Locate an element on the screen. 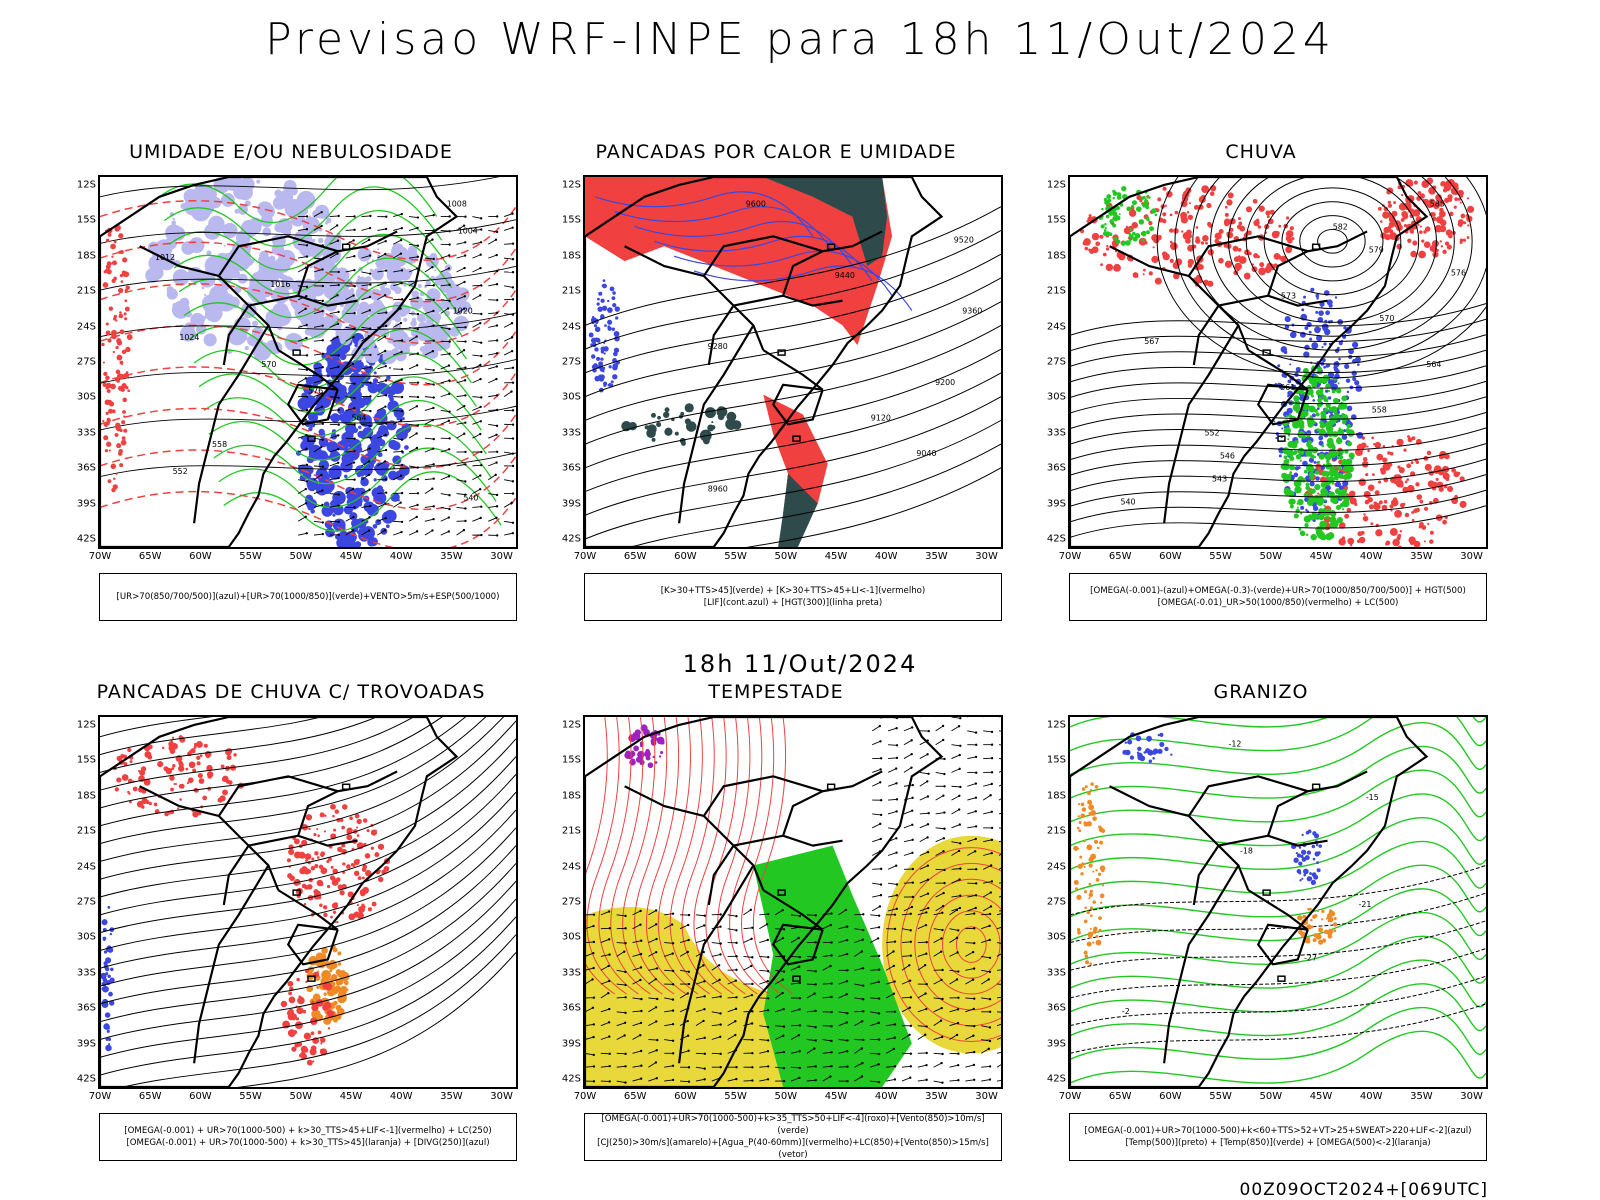 The image size is (1600, 1200). panel-title: TEMPESTADE is located at coordinates (776, 692).